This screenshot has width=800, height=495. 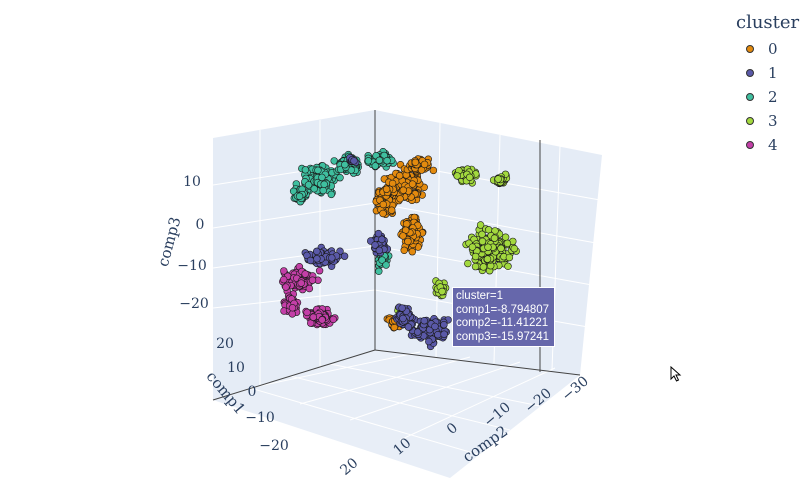 What do you see at coordinates (765, 97) in the screenshot?
I see `legend-item-2: 2` at bounding box center [765, 97].